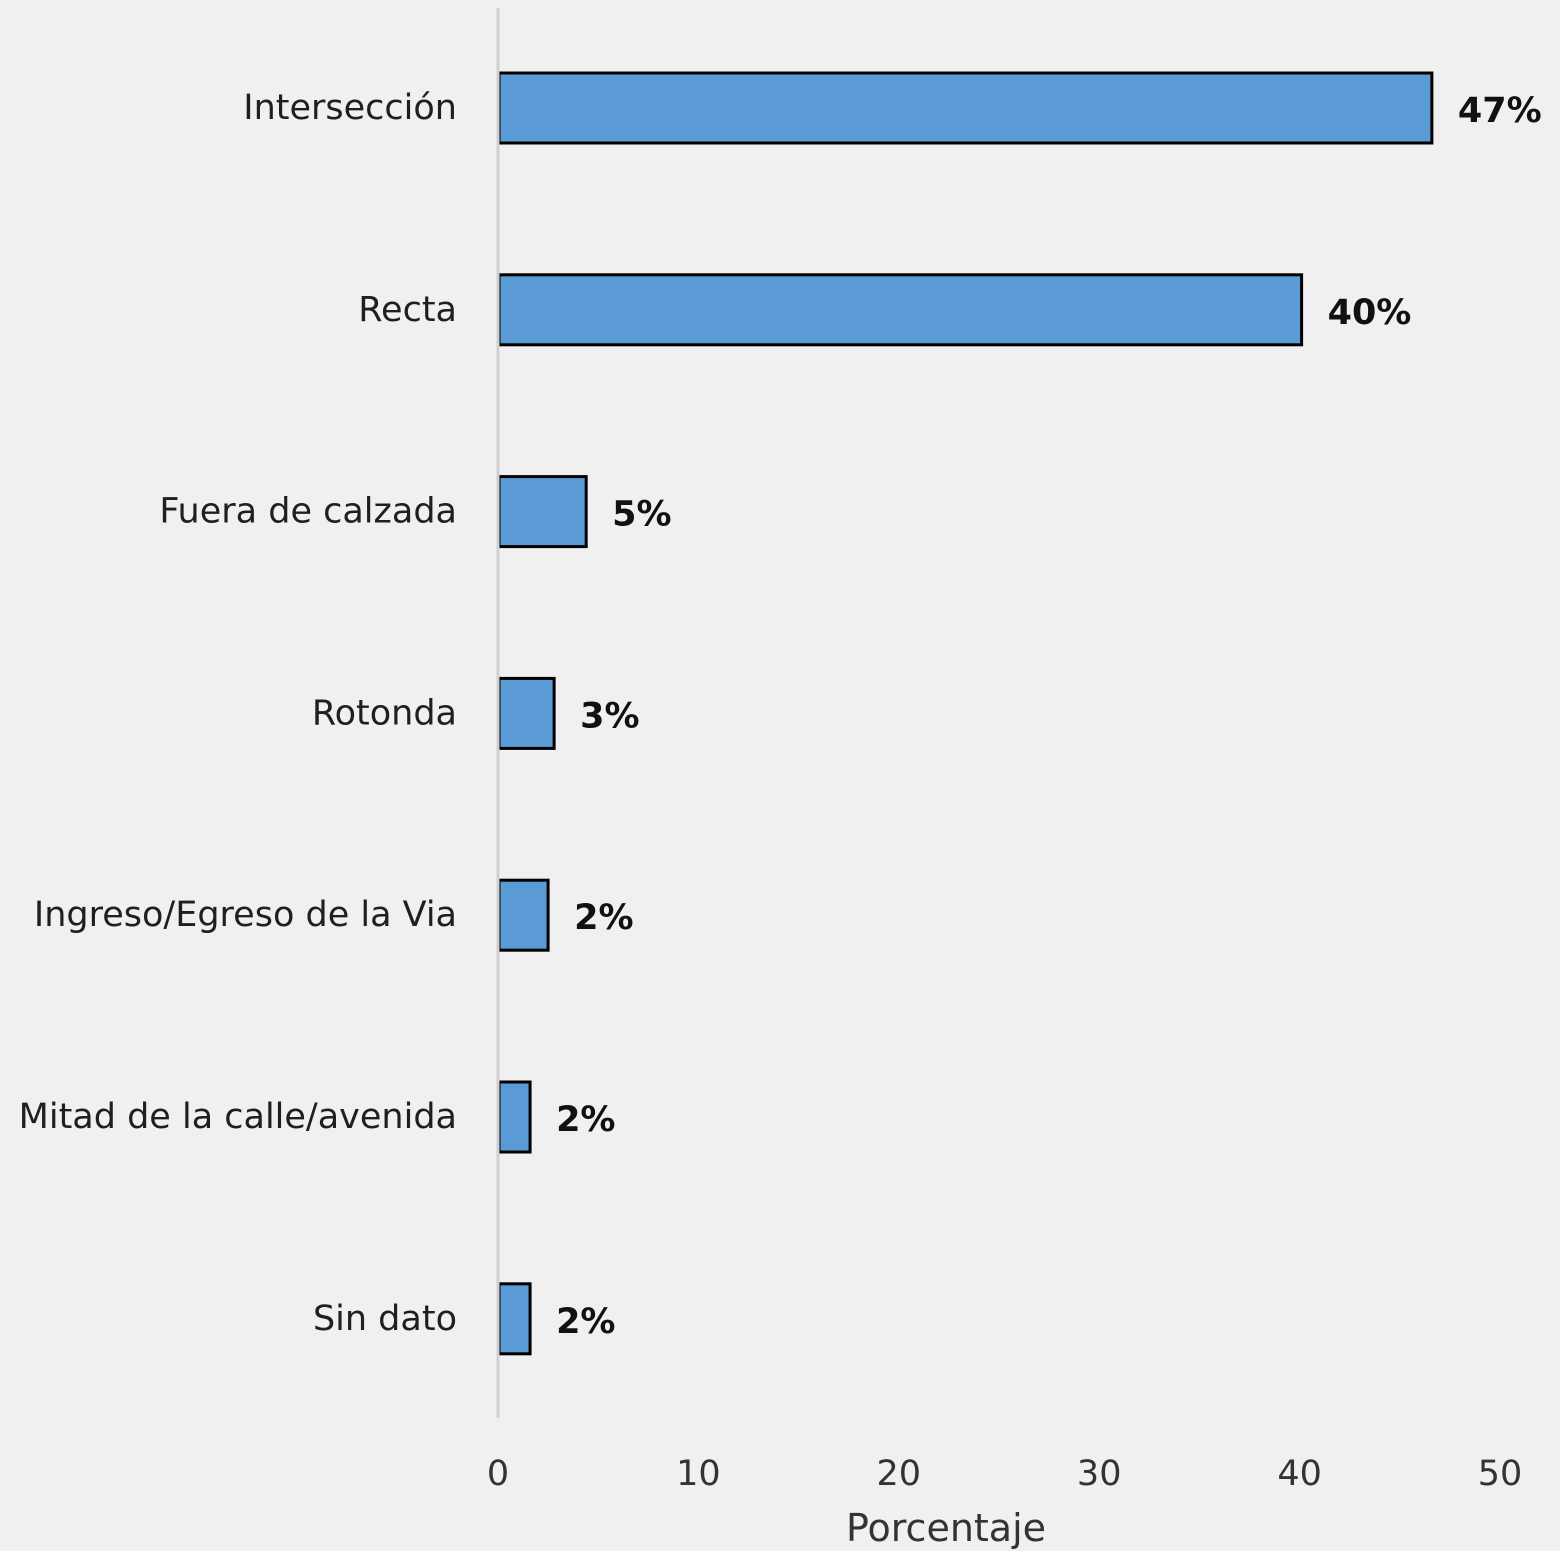  Describe the element at coordinates (899, 1474) in the screenshot. I see `x-tick-label: 20` at that location.